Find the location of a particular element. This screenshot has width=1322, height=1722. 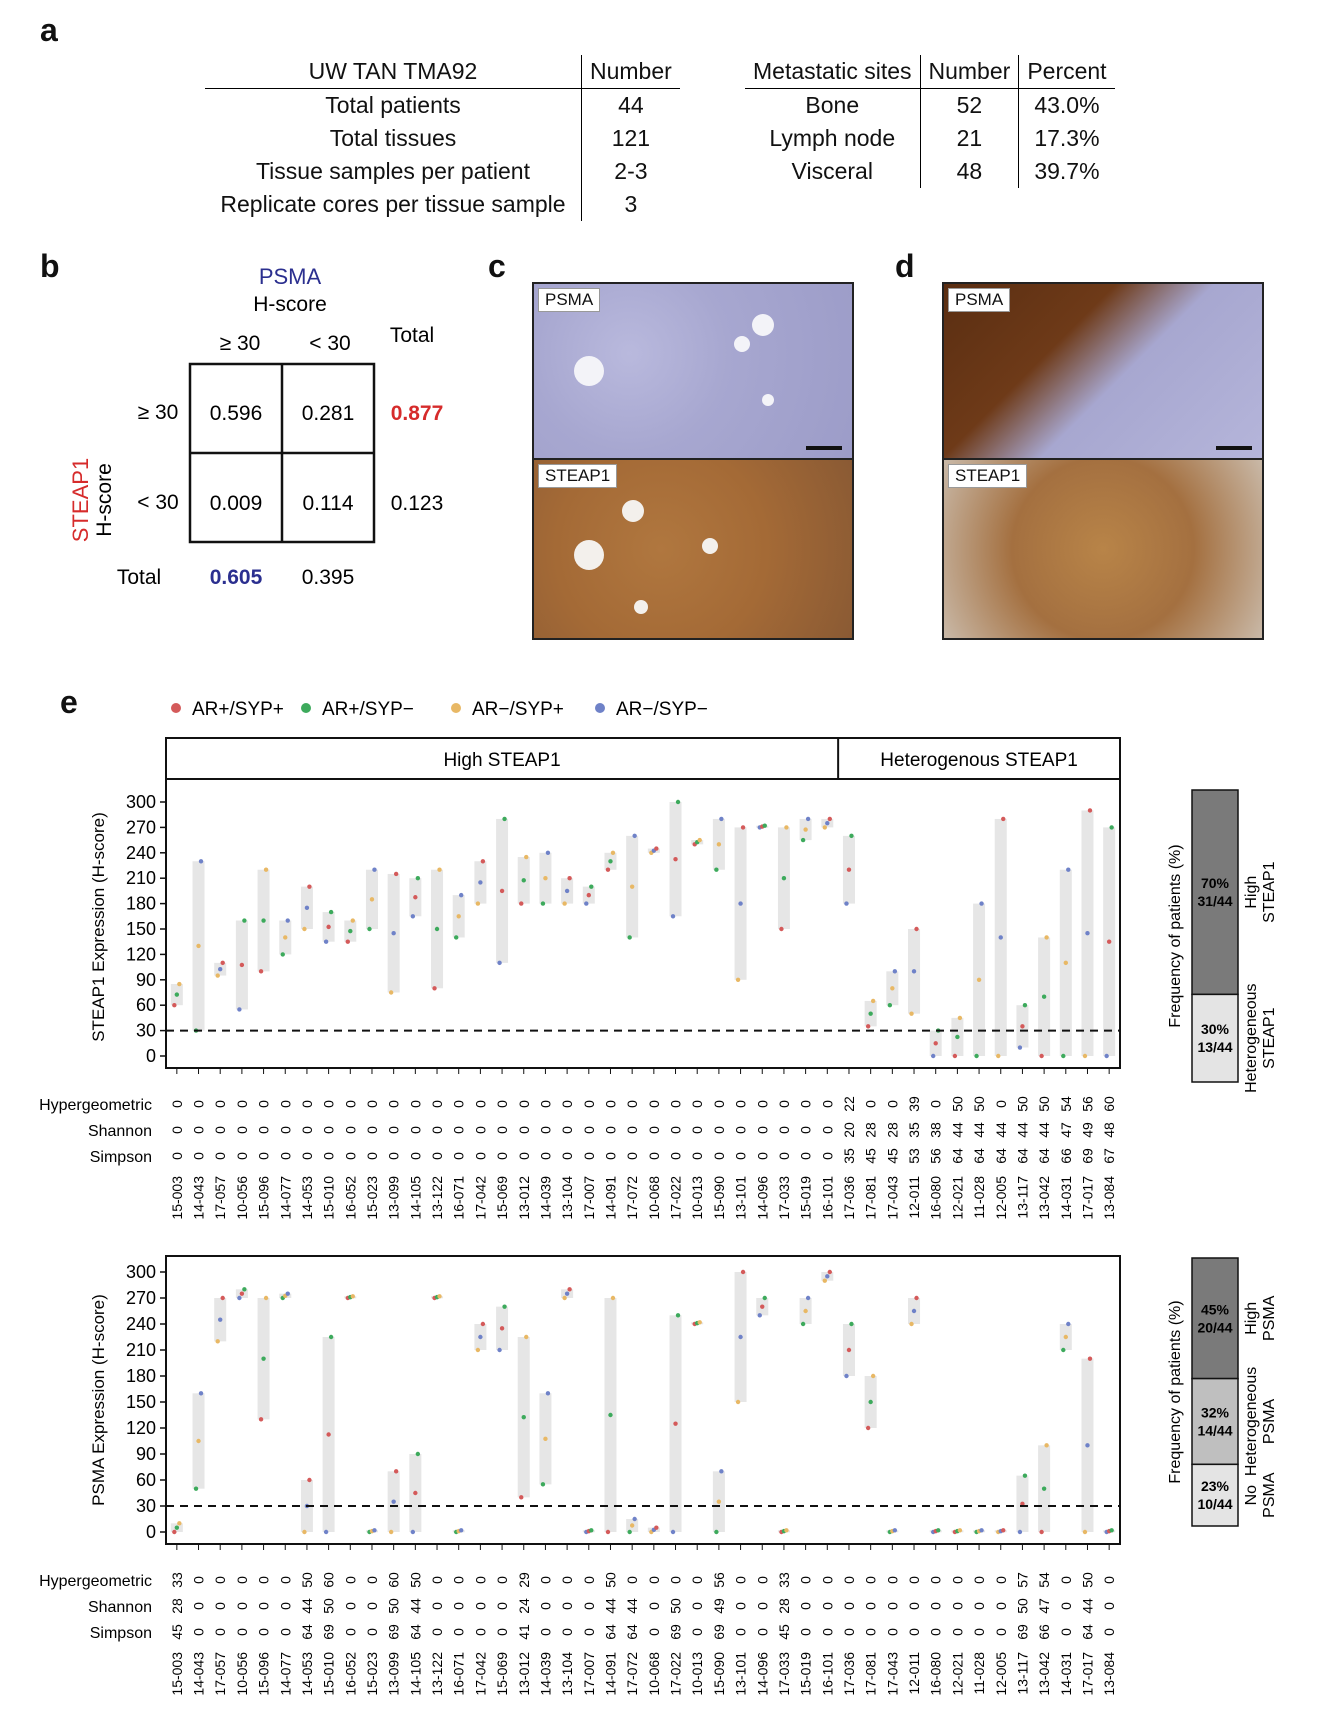

metric-value: 50 is located at coordinates (307, 1580).